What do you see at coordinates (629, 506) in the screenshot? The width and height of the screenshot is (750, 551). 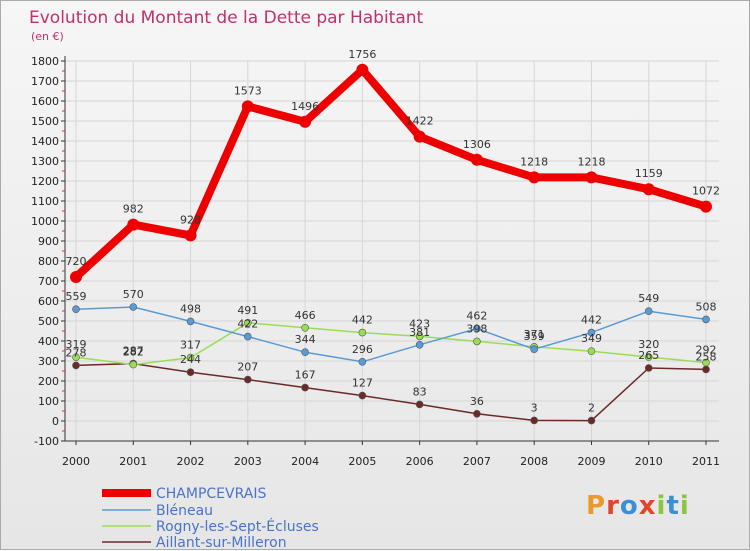 I see `logo-letter: o` at bounding box center [629, 506].